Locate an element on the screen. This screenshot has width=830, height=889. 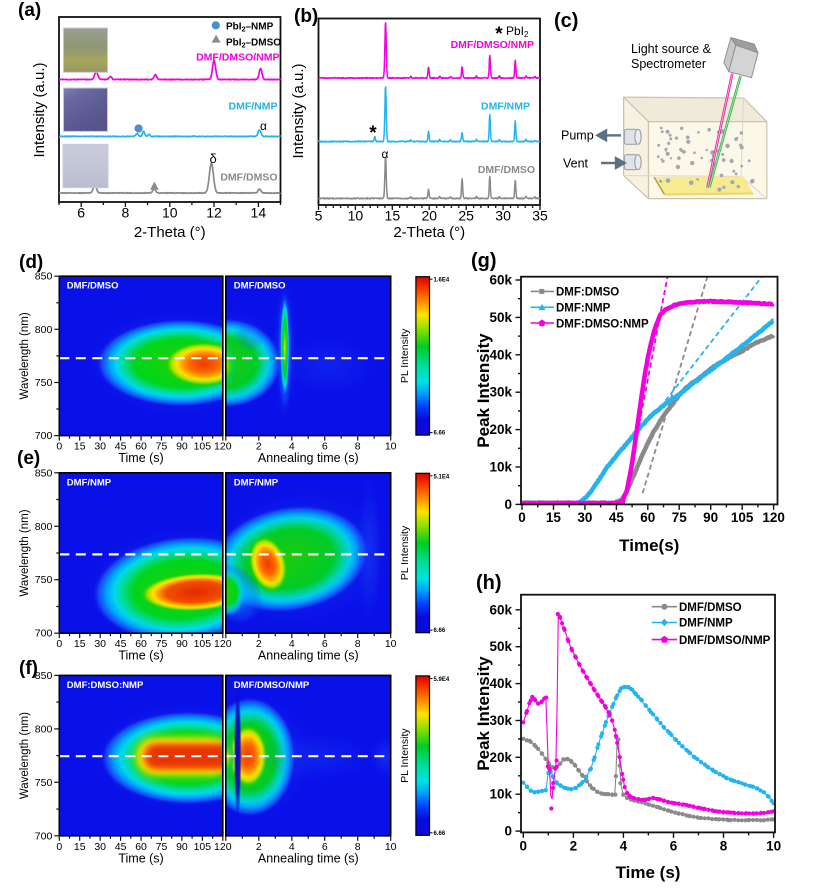
svg-text: (e) is located at coordinates (28, 458).